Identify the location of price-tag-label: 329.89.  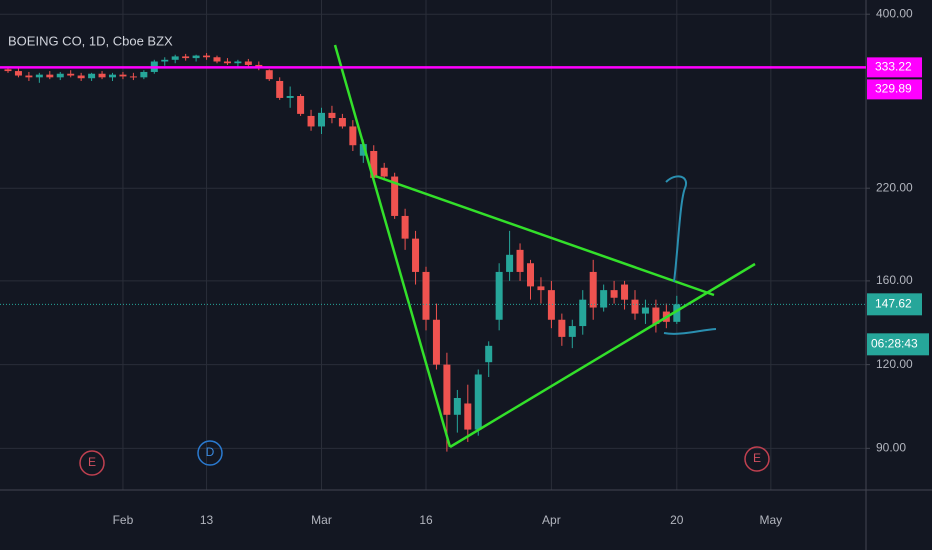
(893, 89).